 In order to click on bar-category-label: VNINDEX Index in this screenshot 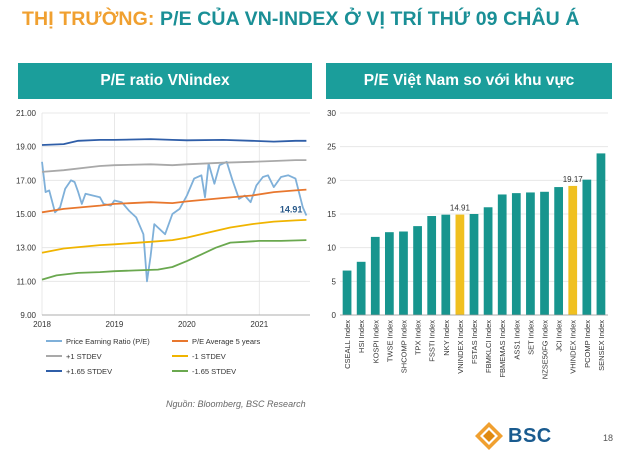, I will do `click(460, 347)`.